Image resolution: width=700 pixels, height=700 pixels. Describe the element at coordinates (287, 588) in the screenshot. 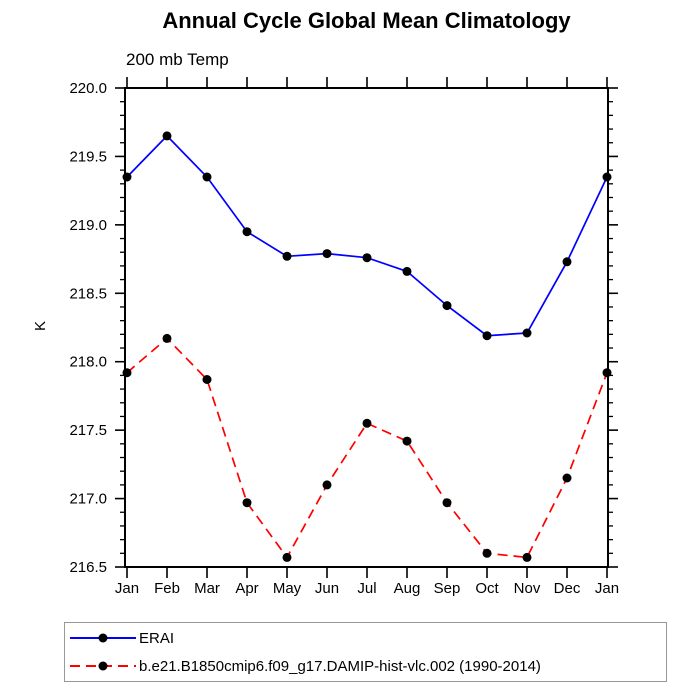

I see `x-tick-label: May` at that location.